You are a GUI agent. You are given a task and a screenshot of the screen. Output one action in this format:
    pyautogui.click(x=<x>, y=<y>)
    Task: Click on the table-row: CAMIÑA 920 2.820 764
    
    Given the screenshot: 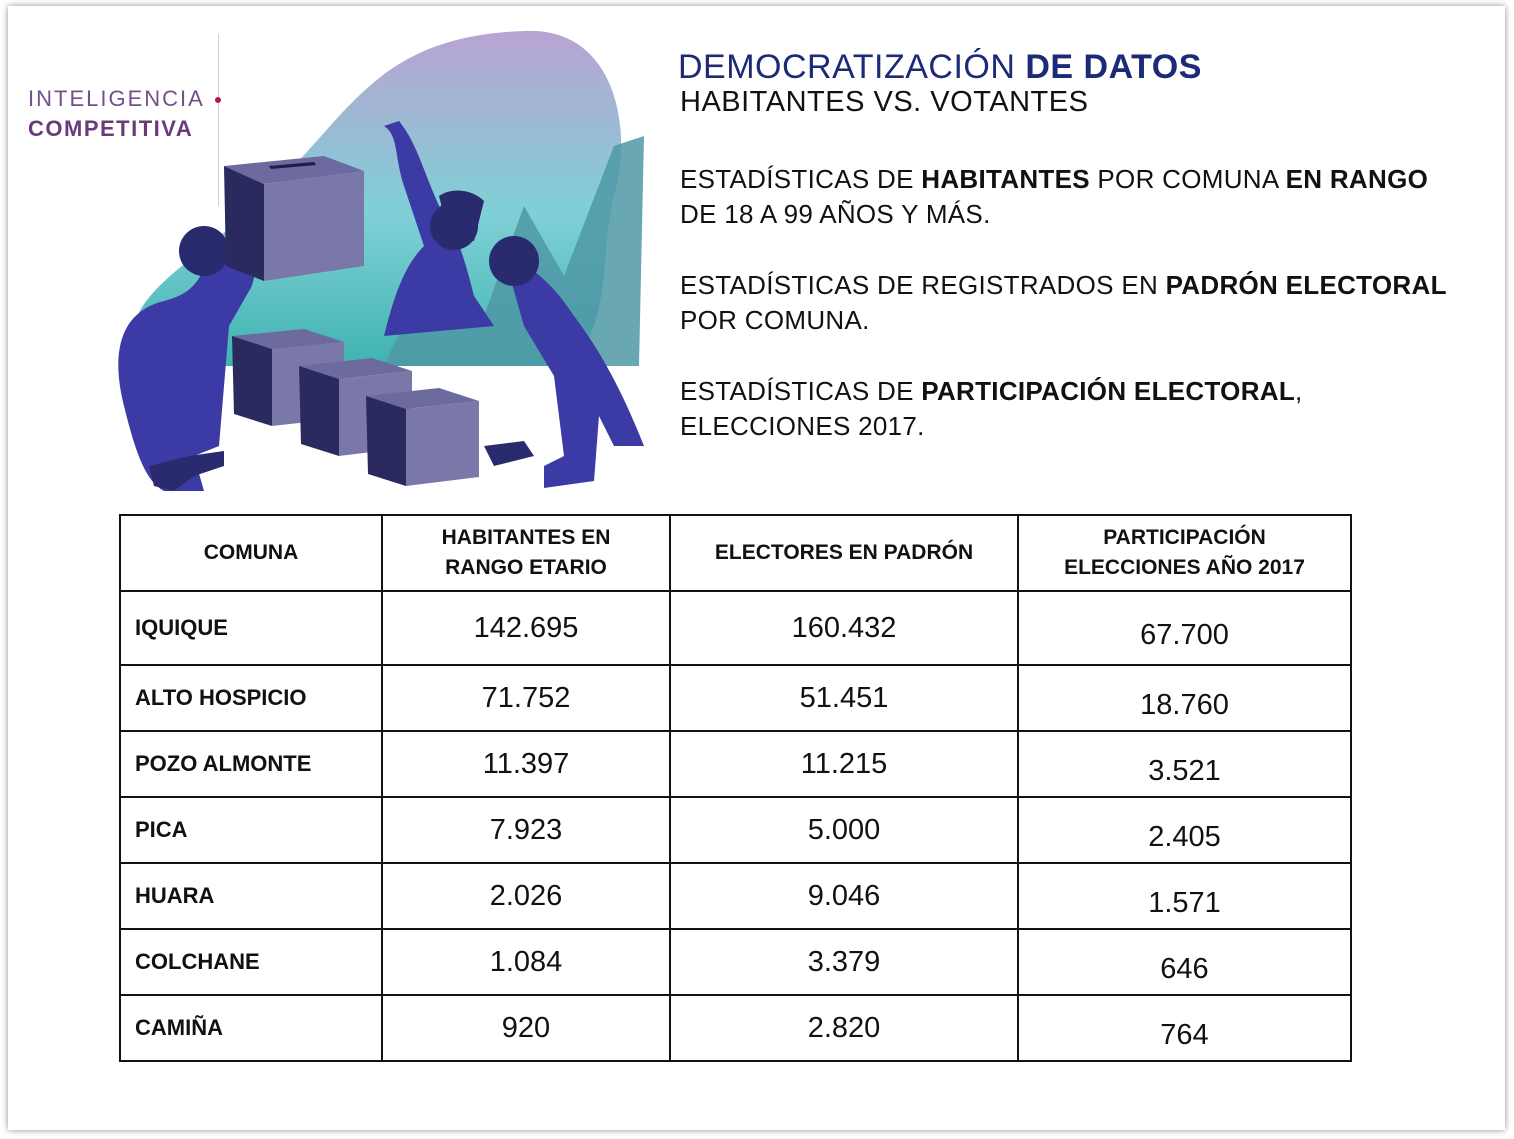 What is the action you would take?
    pyautogui.click(x=735, y=1028)
    